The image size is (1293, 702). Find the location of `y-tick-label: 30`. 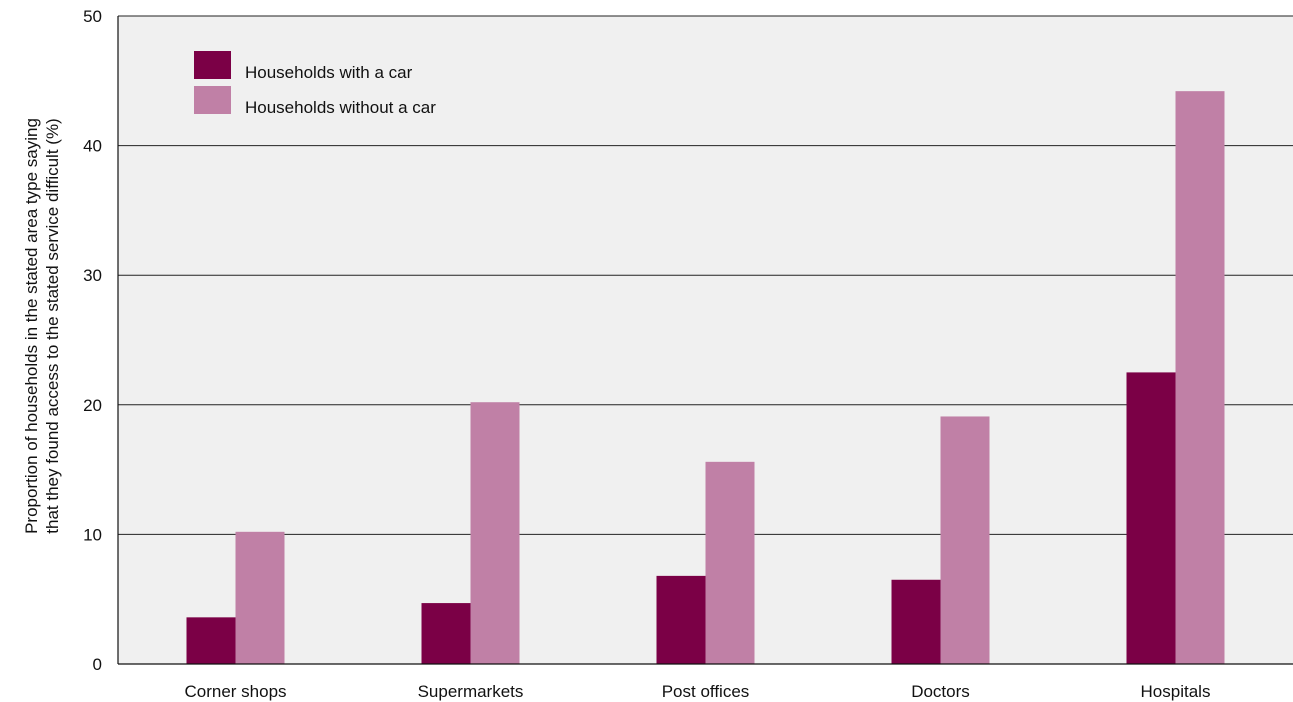

y-tick-label: 30 is located at coordinates (92, 275).